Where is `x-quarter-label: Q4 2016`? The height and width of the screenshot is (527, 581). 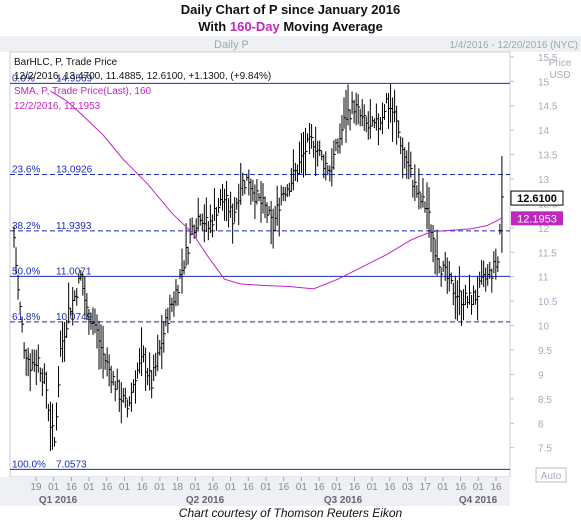 x-quarter-label: Q4 2016 is located at coordinates (478, 500).